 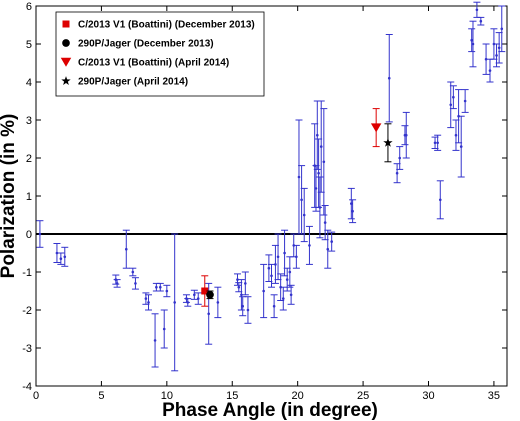 I want to click on y-tick-label: -4, so click(x=27, y=387).